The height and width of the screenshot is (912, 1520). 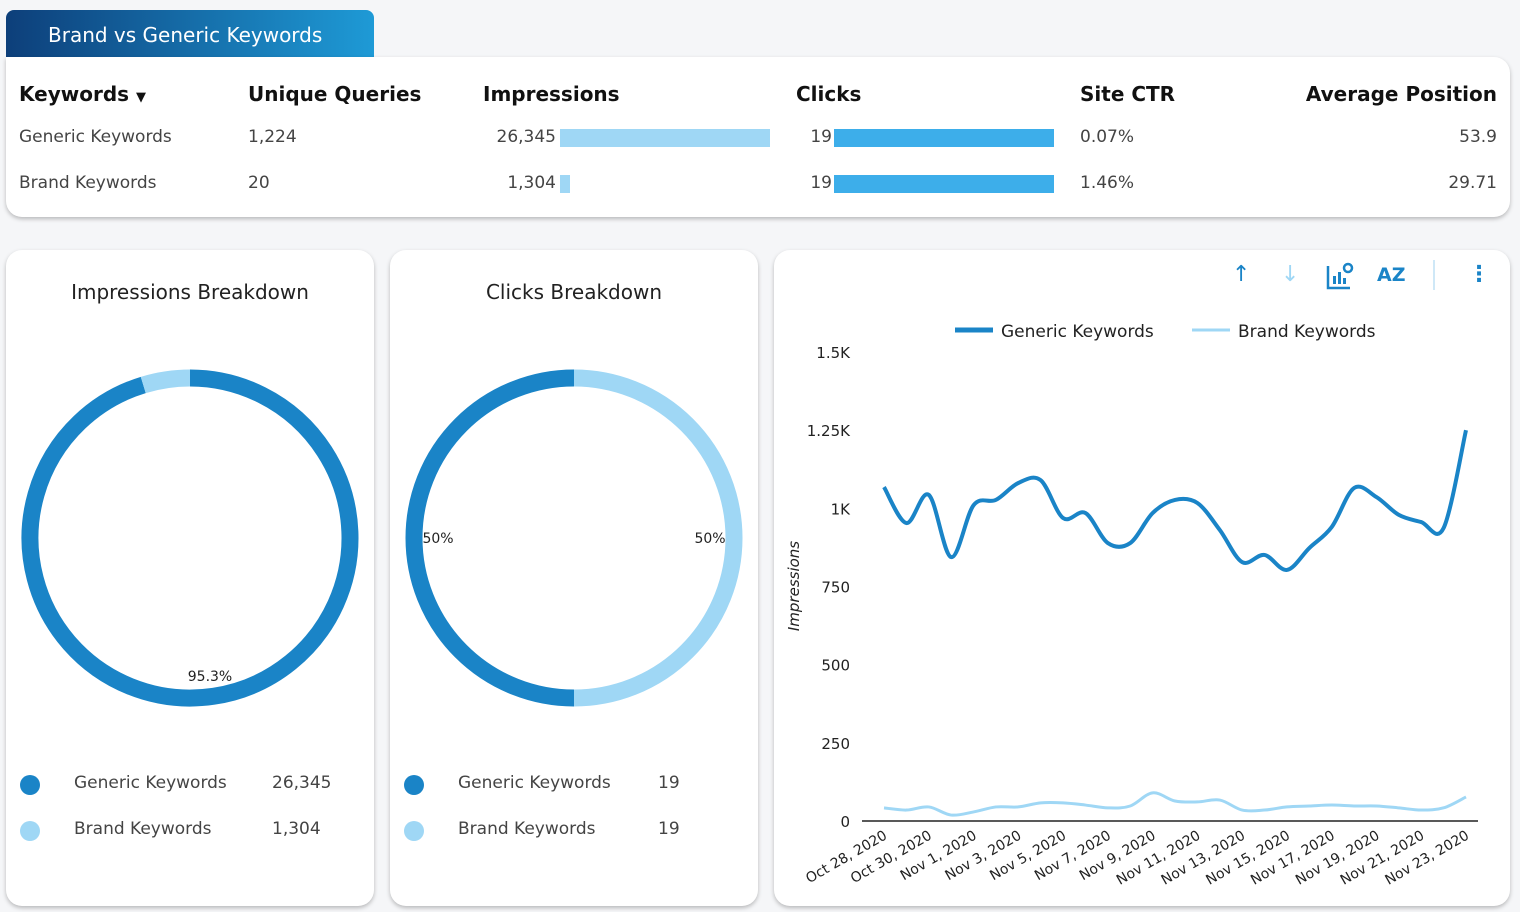 I want to click on header-keywords: Keywords ▼, so click(x=82, y=94).